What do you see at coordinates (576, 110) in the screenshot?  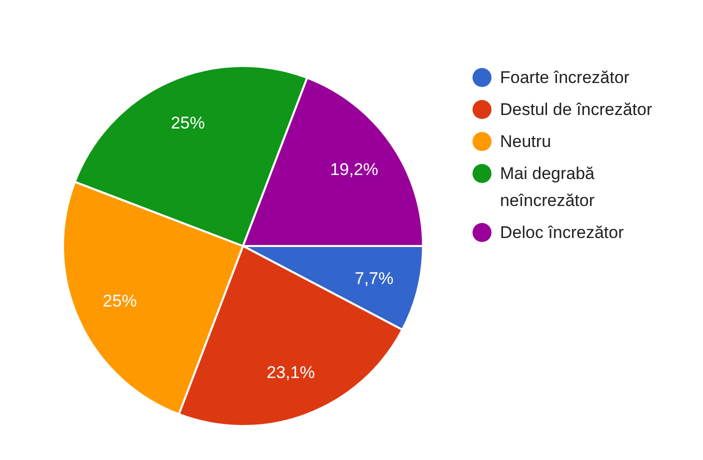 I see `legend-label: Destul de încrezător` at bounding box center [576, 110].